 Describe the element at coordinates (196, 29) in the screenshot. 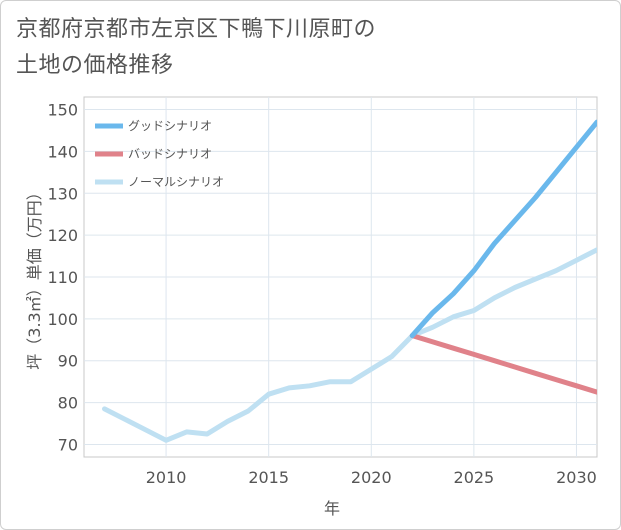

I see `chart-title-line1: 京都府京都市左京区下鴨下川原町の` at that location.